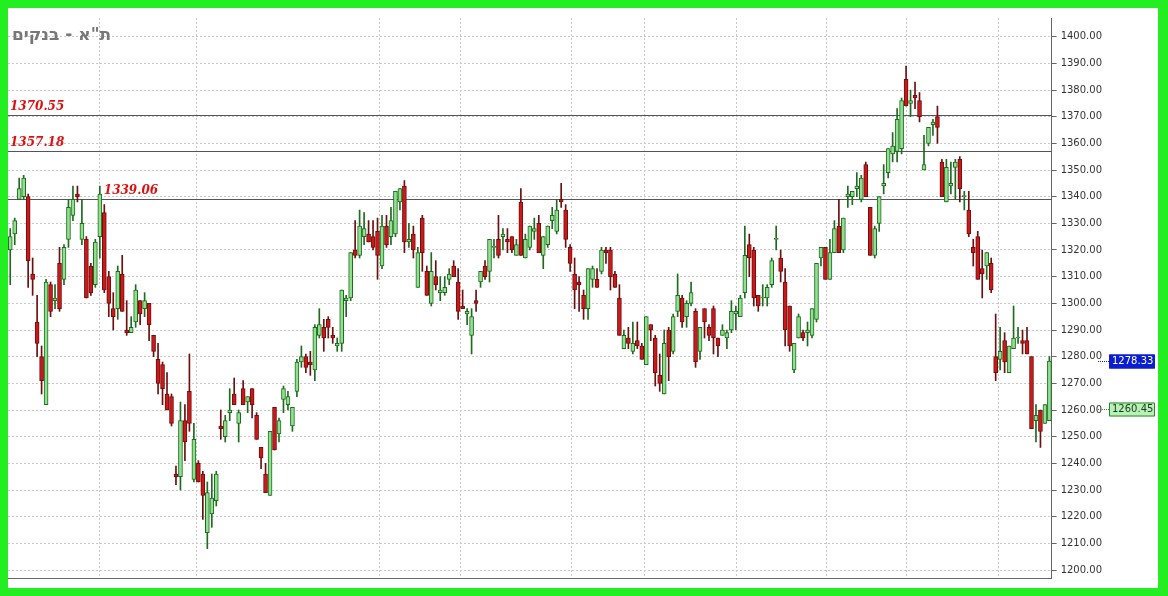 Image resolution: width=1168 pixels, height=596 pixels. I want to click on y-tick-label: 1210.00, so click(1081, 542).